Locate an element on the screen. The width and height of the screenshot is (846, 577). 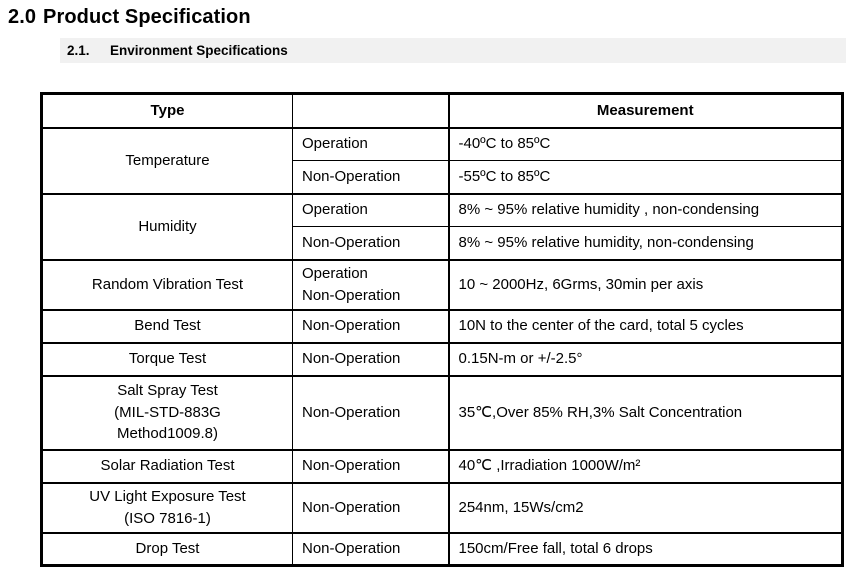
measurement-cell: 35℃,Over 85% RH,3% Salt Concentration is located at coordinates (645, 412).